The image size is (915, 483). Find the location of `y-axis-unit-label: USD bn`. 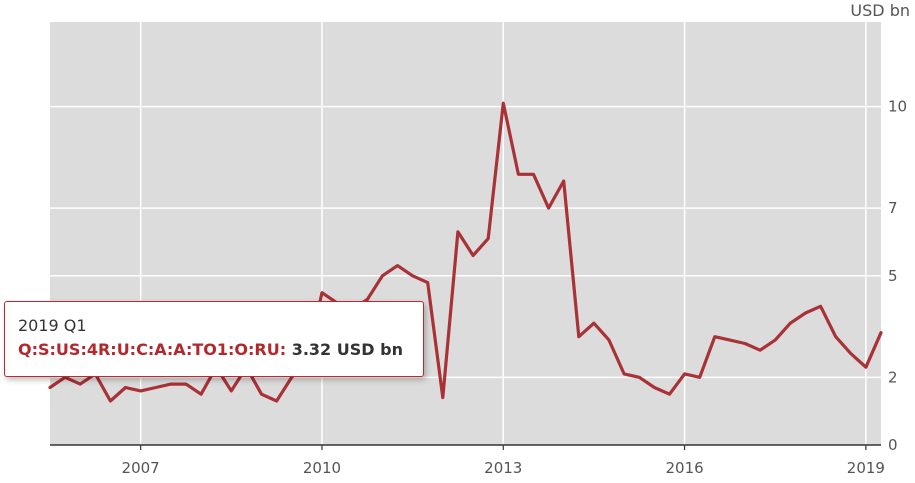

y-axis-unit-label: USD bn is located at coordinates (880, 10).